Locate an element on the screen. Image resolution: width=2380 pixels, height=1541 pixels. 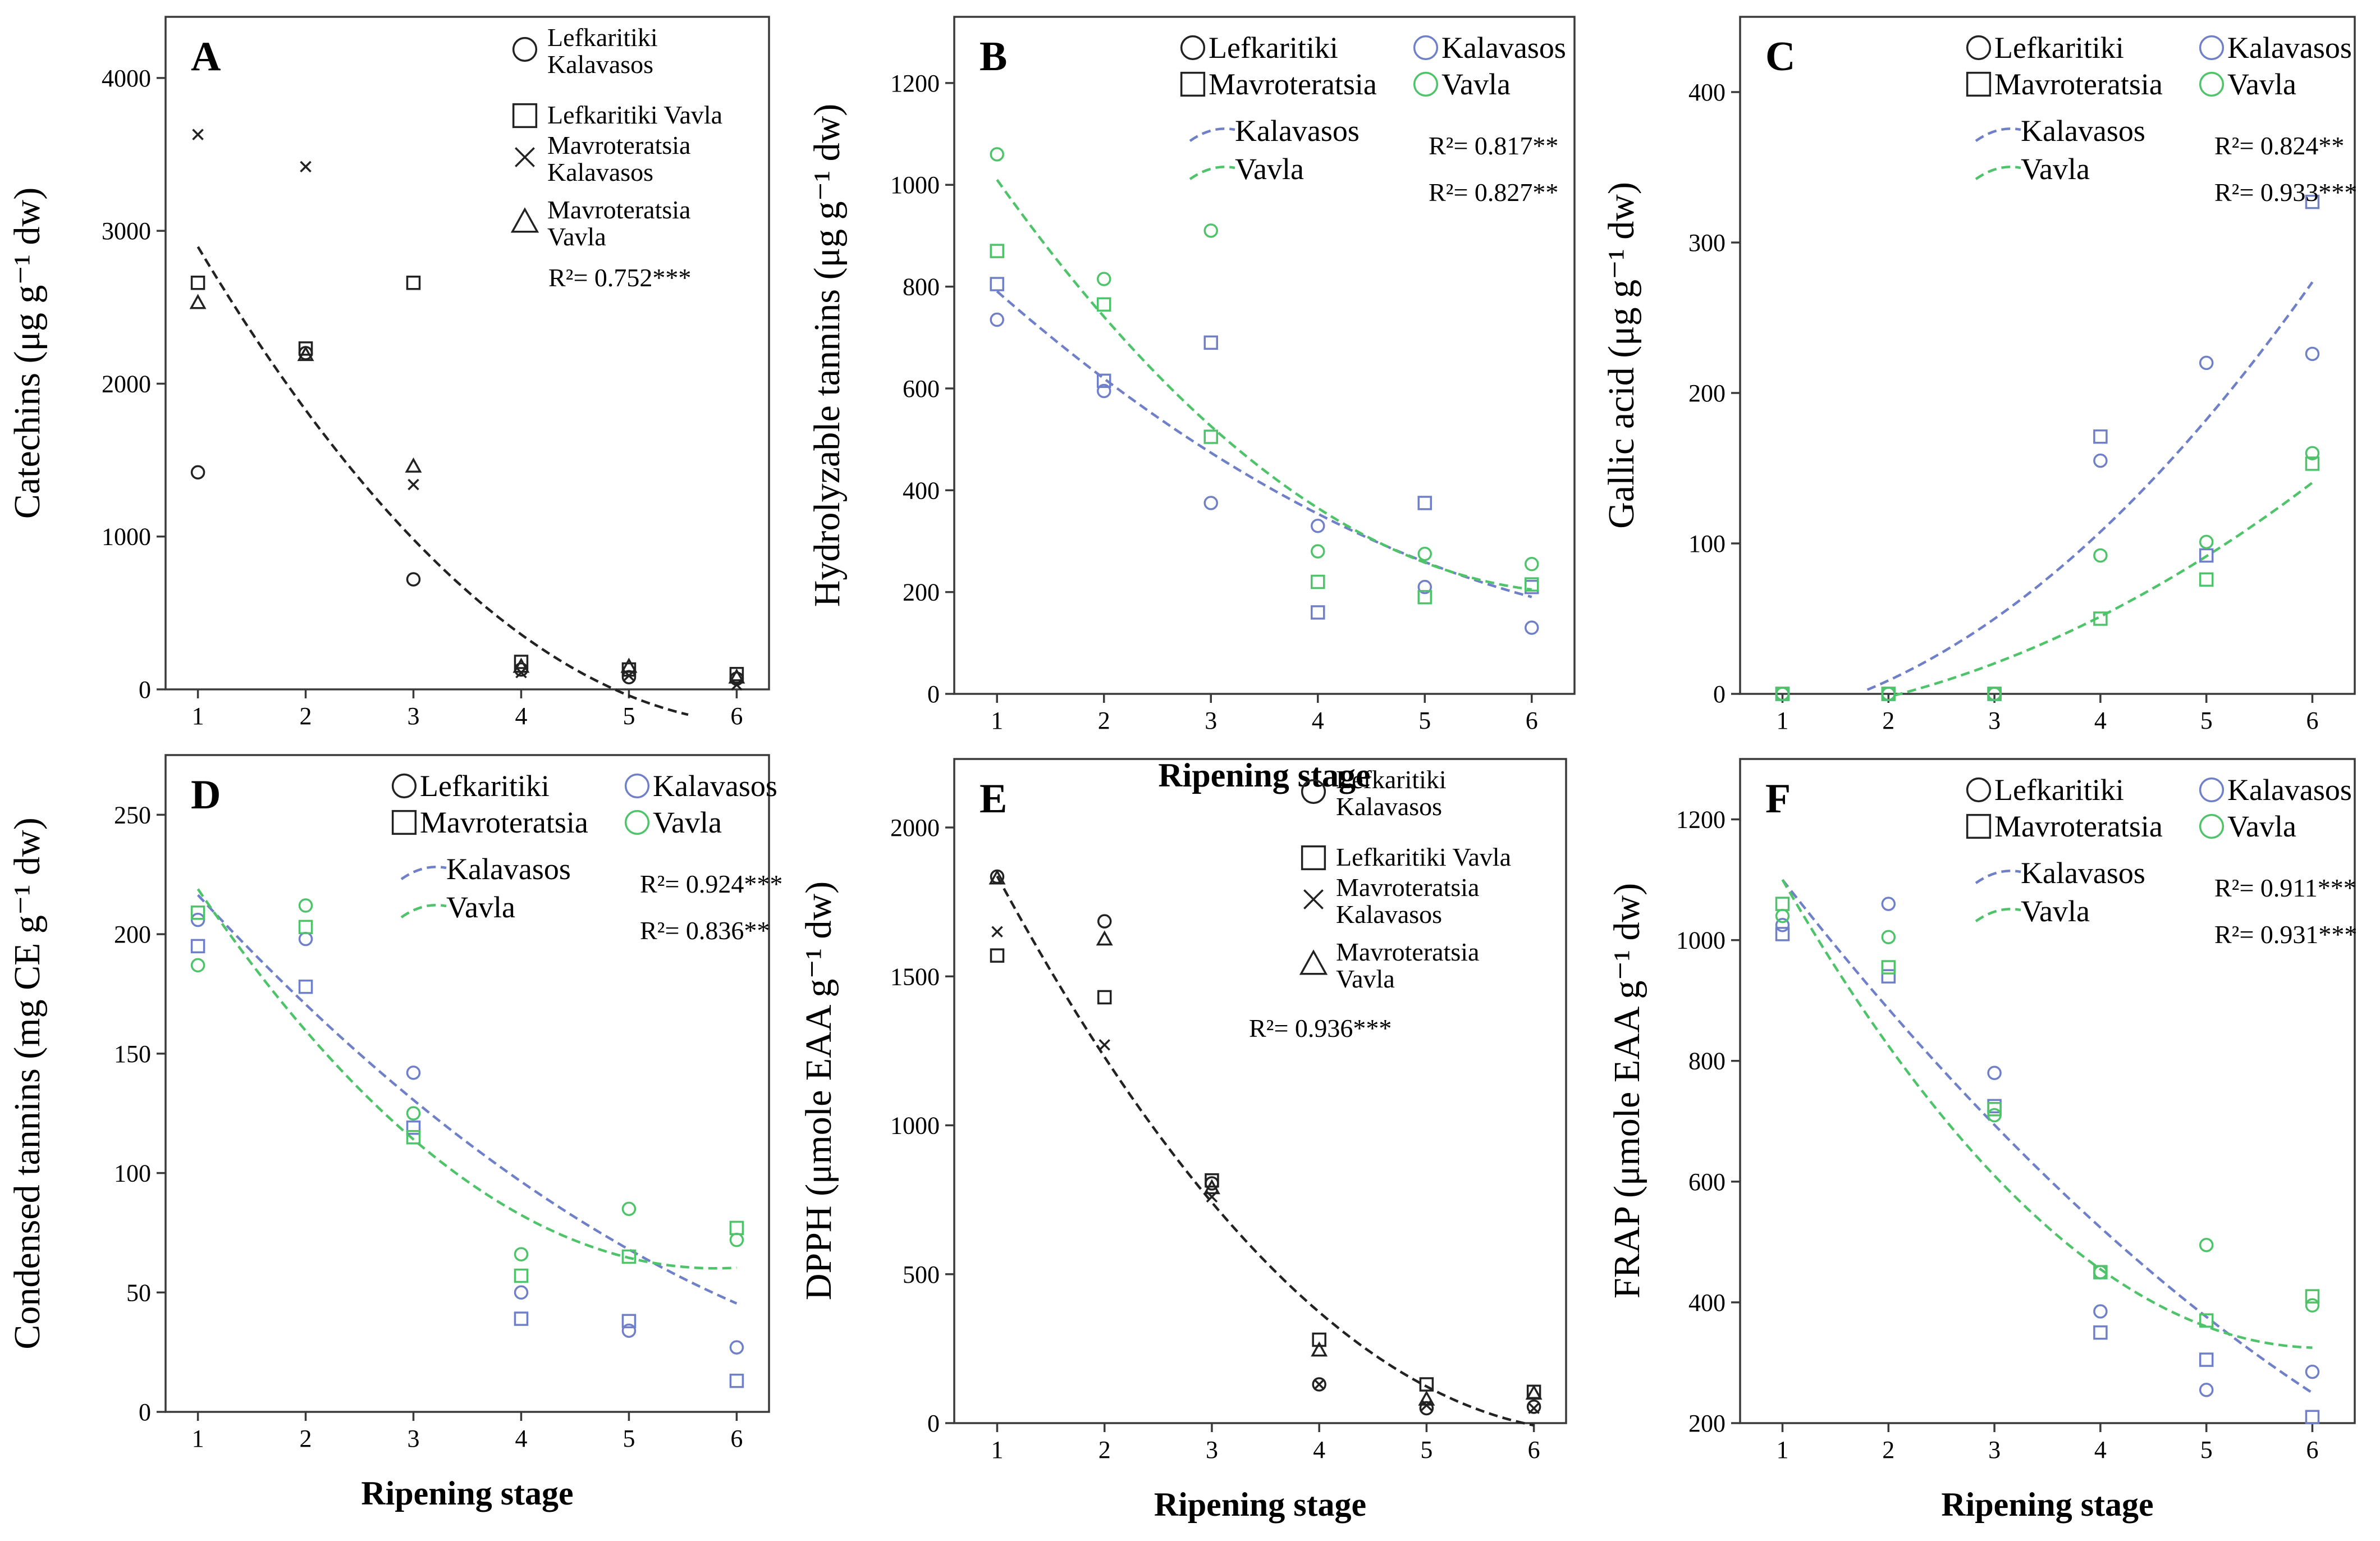
y-axis-label: Hydrolyzable tannins (μg g⁻¹ dw) is located at coordinates (828, 355).